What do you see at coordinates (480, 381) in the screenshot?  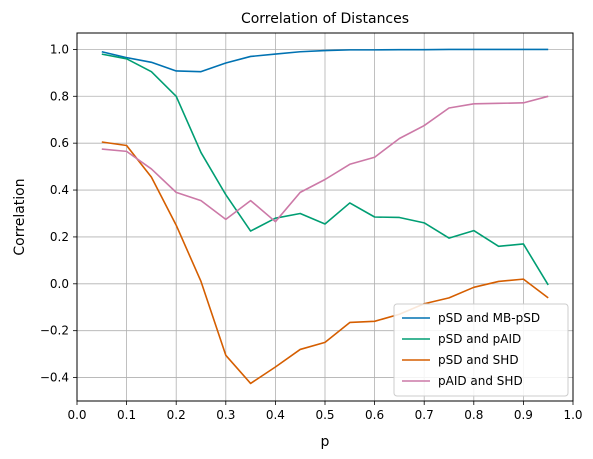 I see `legend-label: pAID and SHD` at bounding box center [480, 381].